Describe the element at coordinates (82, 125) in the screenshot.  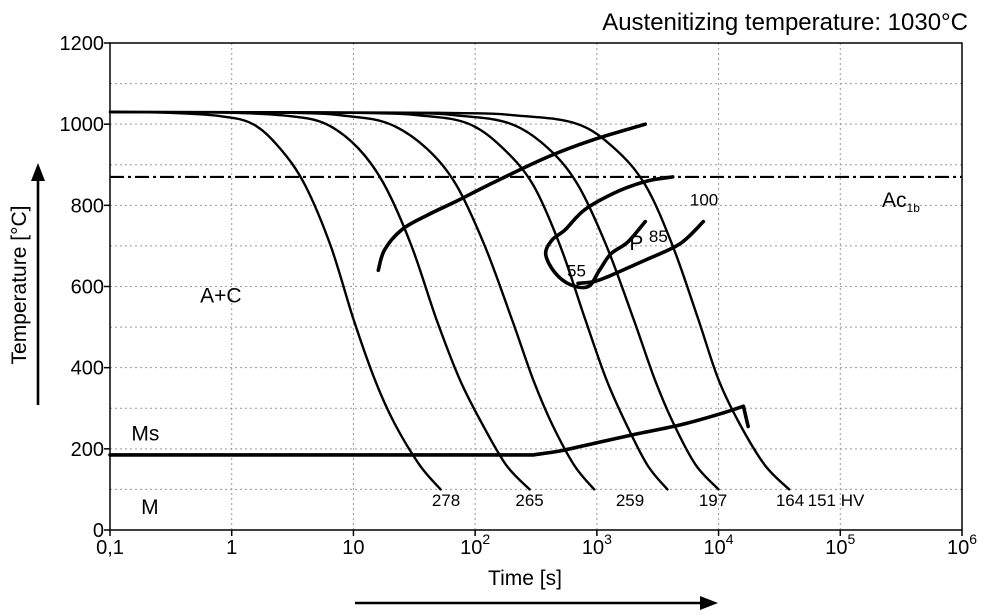
I see `y-tick-label: 1000` at that location.